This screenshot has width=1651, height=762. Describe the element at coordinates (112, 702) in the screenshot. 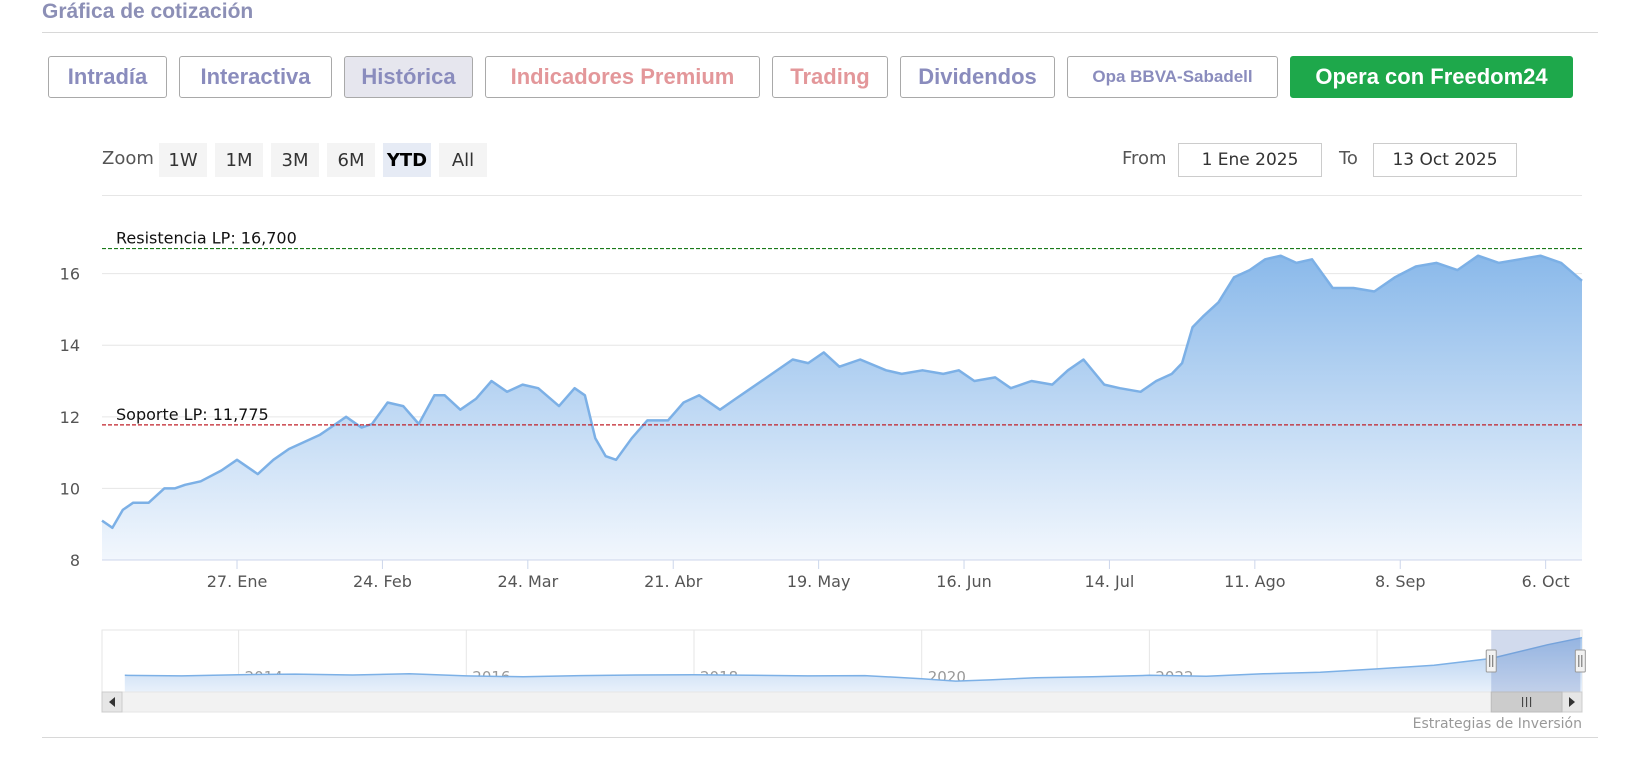

I see `chevron-left-icon` at that location.